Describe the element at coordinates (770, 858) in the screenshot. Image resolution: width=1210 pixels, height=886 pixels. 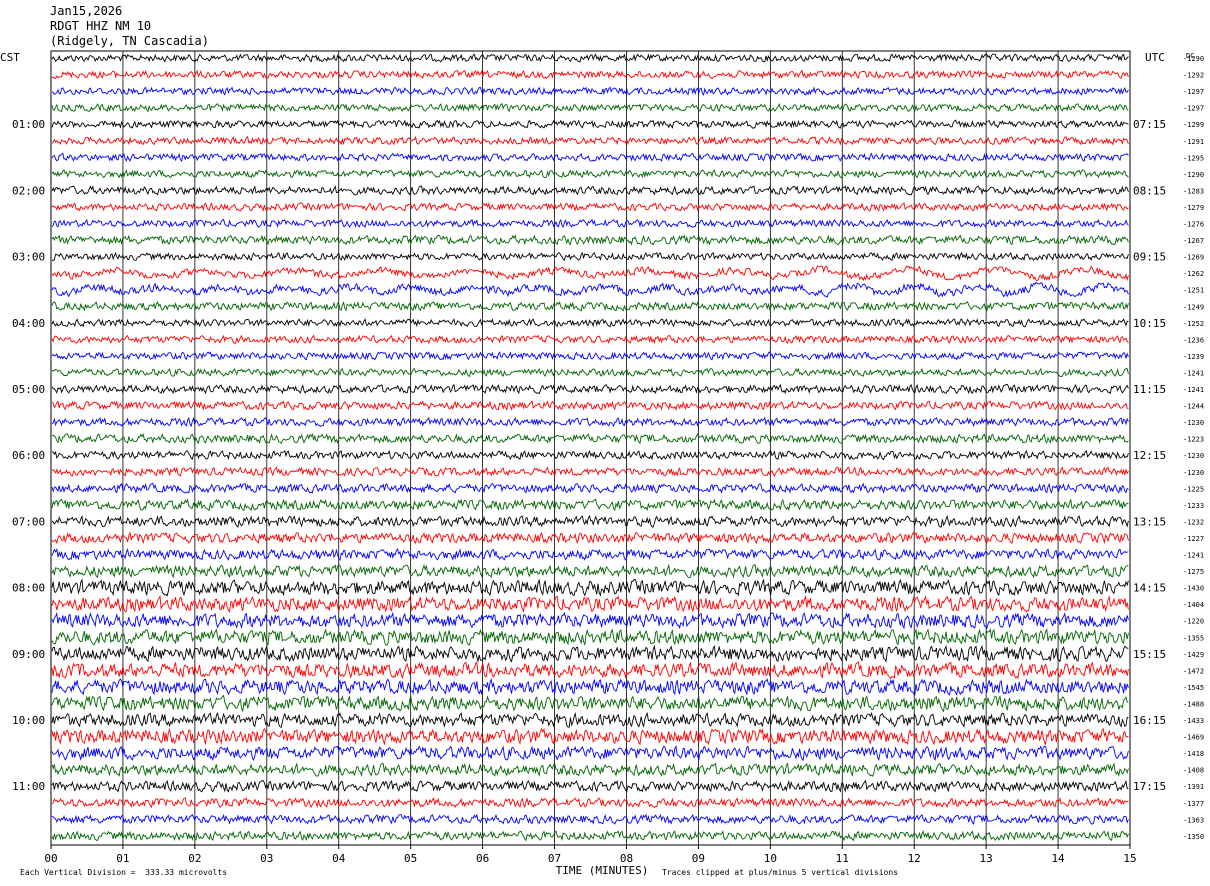
I see `x-tick-label: 10` at that location.